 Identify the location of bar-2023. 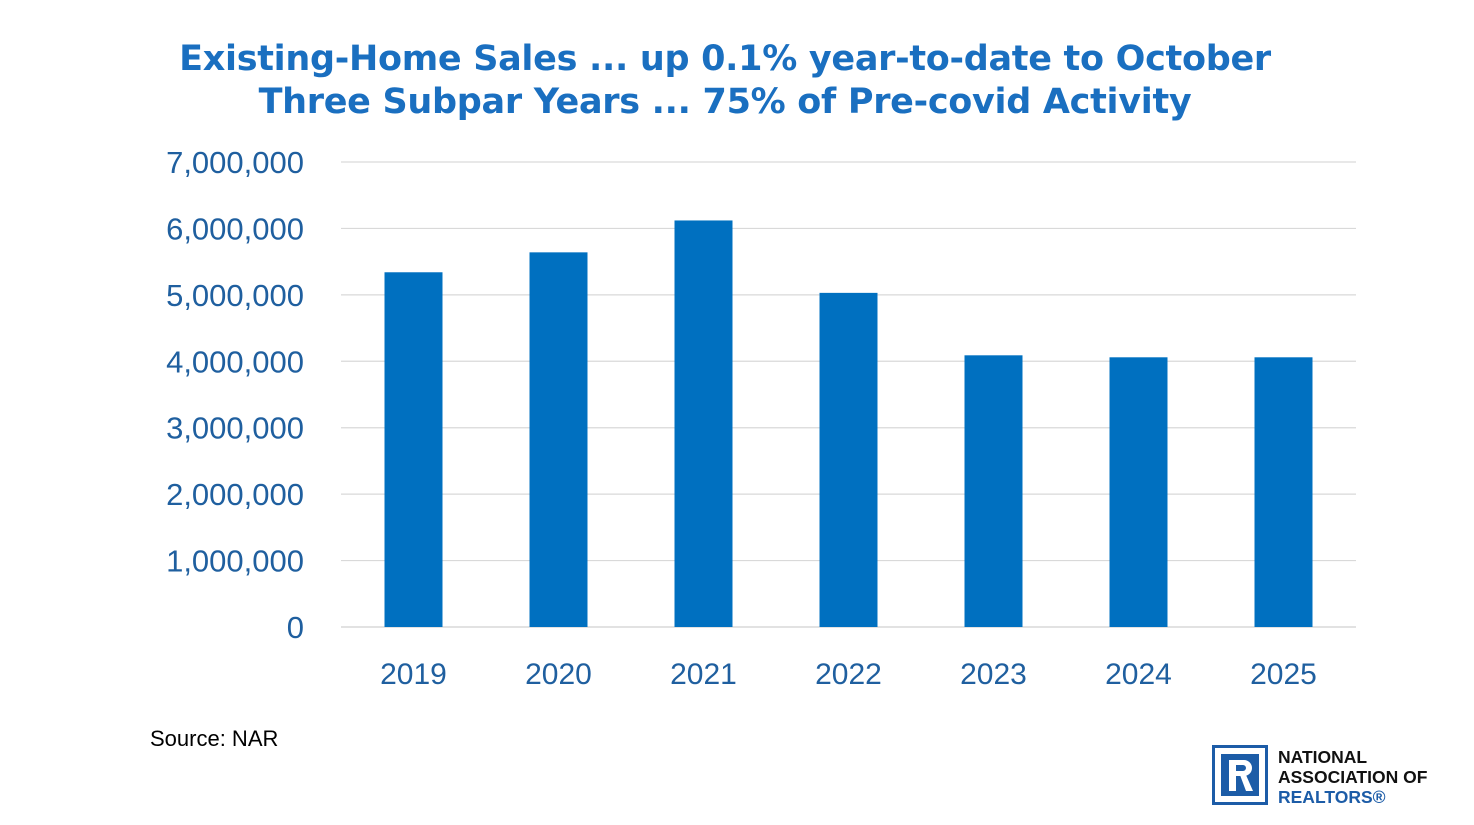
(993, 491).